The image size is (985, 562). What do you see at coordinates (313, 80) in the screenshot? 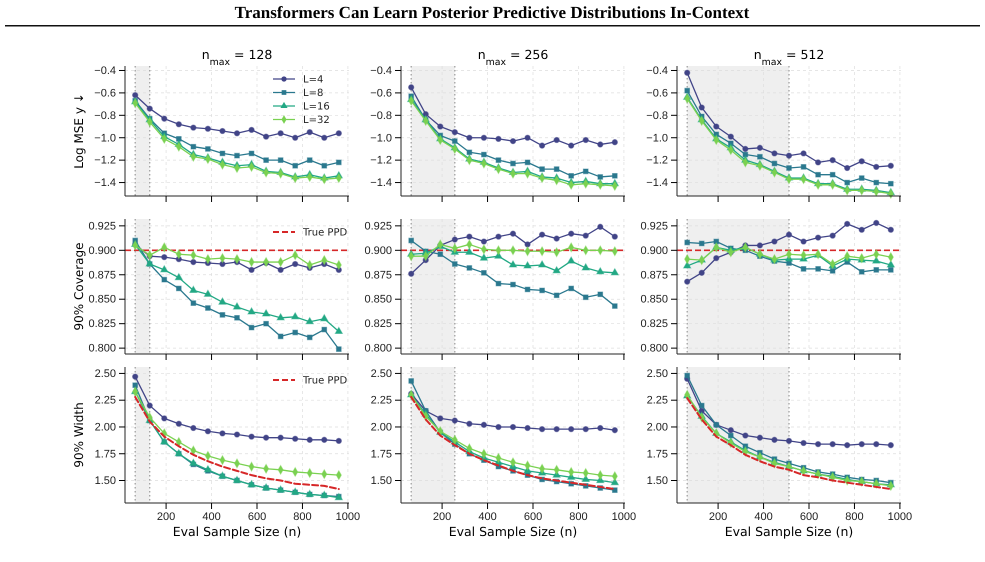
I see `legend-label: L=4` at bounding box center [313, 80].